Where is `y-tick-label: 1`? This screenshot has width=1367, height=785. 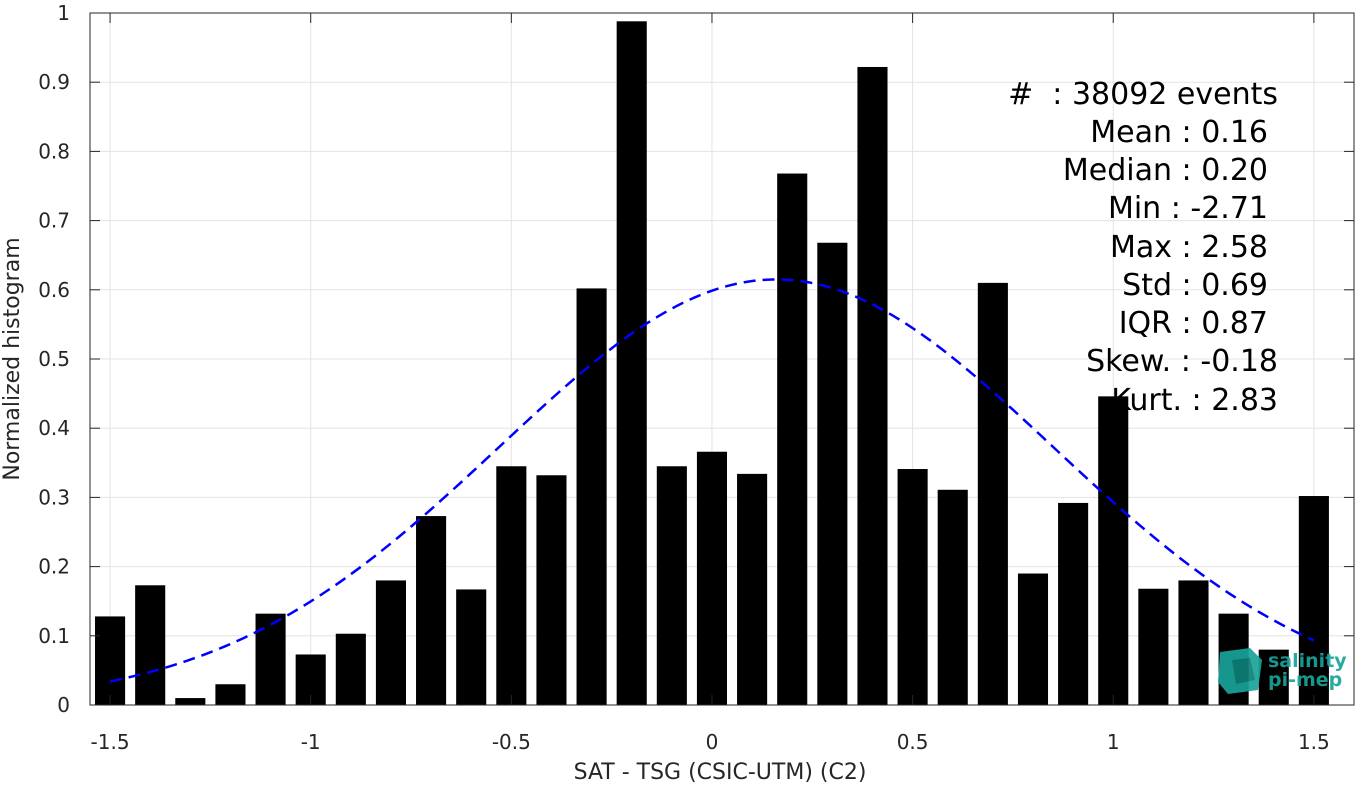 y-tick-label: 1 is located at coordinates (63, 13).